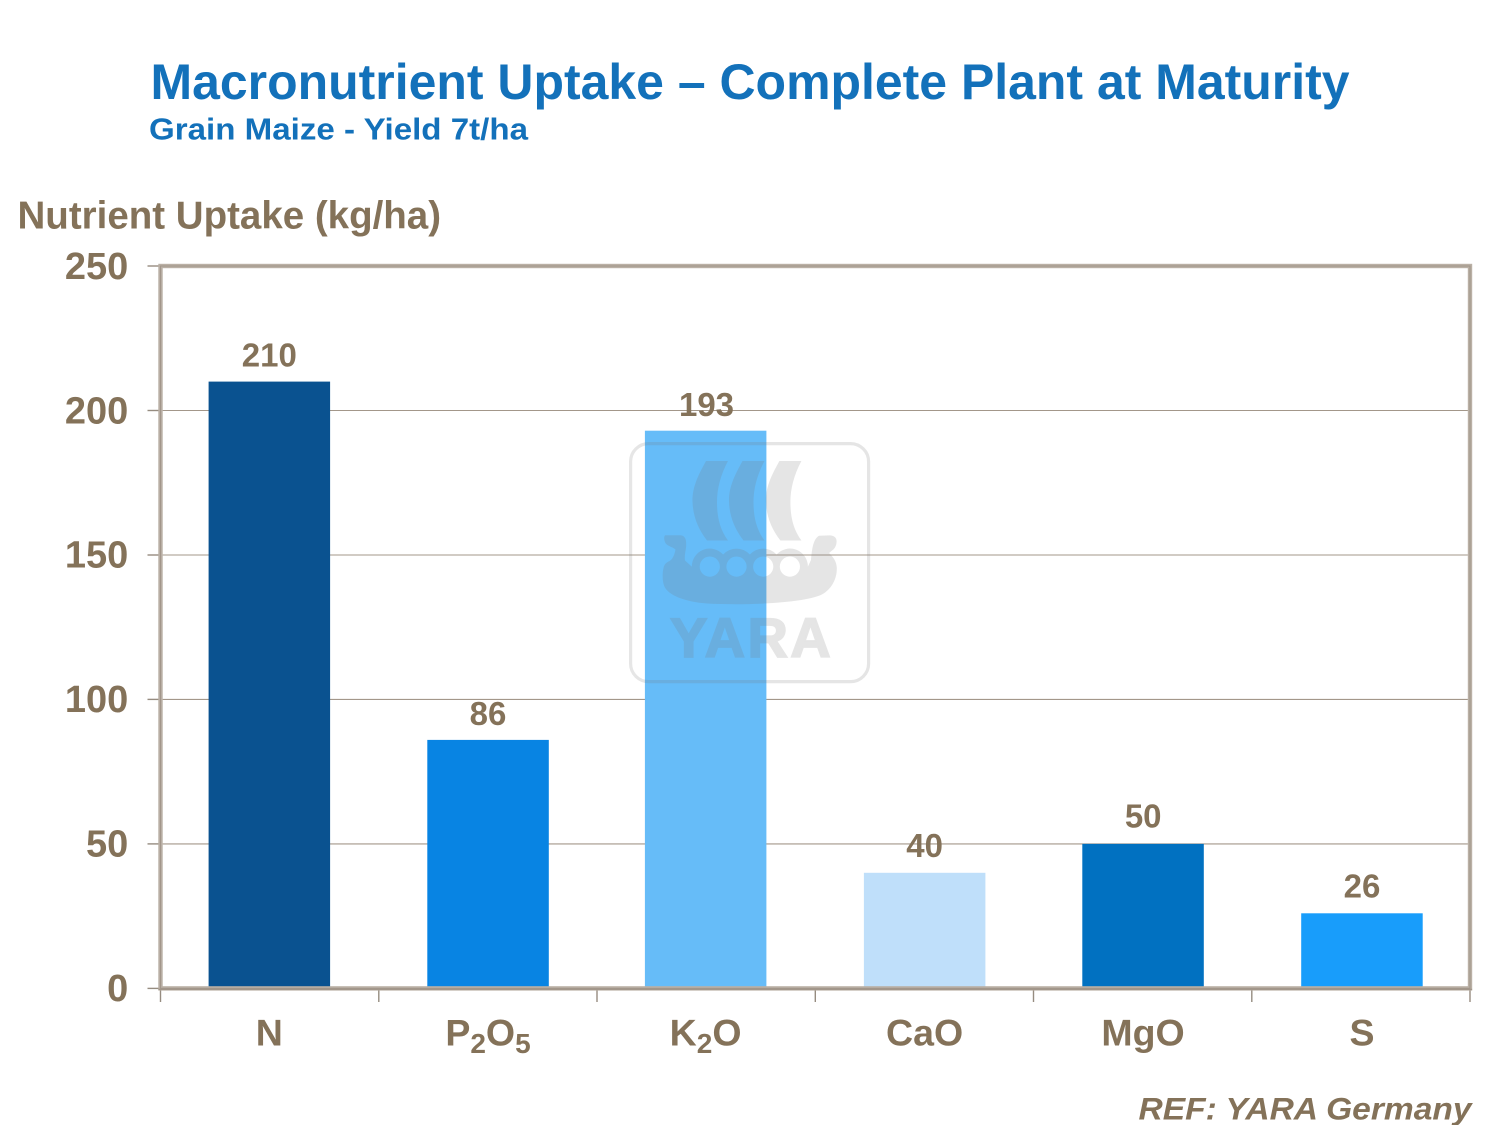  I want to click on svg-text: Grain Maize - Yield 7t/ha, so click(339, 129).